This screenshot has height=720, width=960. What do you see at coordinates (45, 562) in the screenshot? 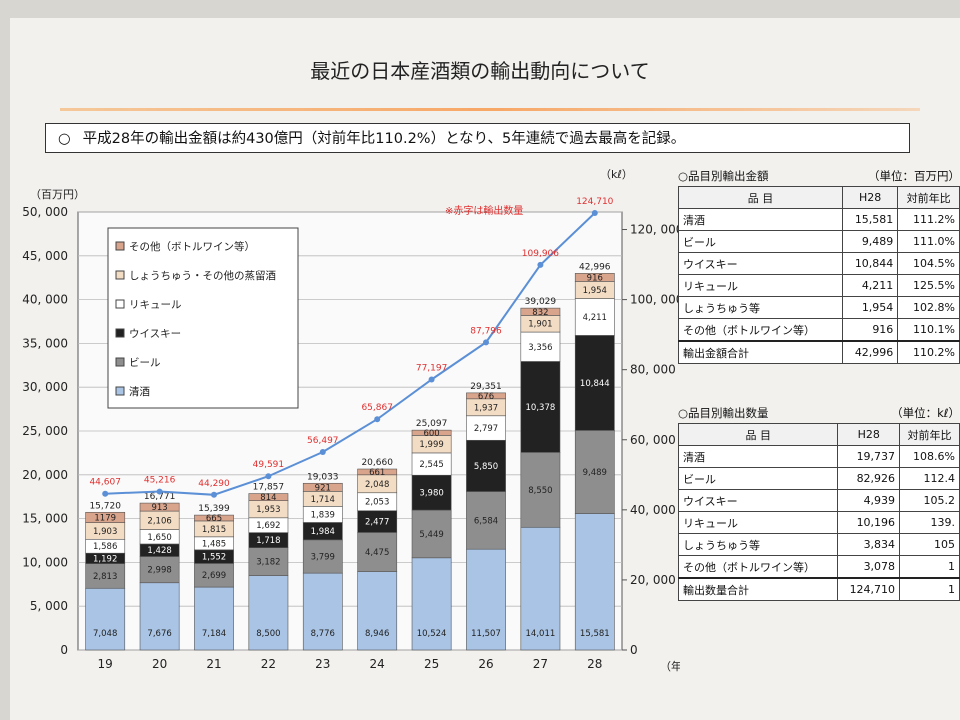
I see `y-tick-label: 10, 000` at bounding box center [45, 562].